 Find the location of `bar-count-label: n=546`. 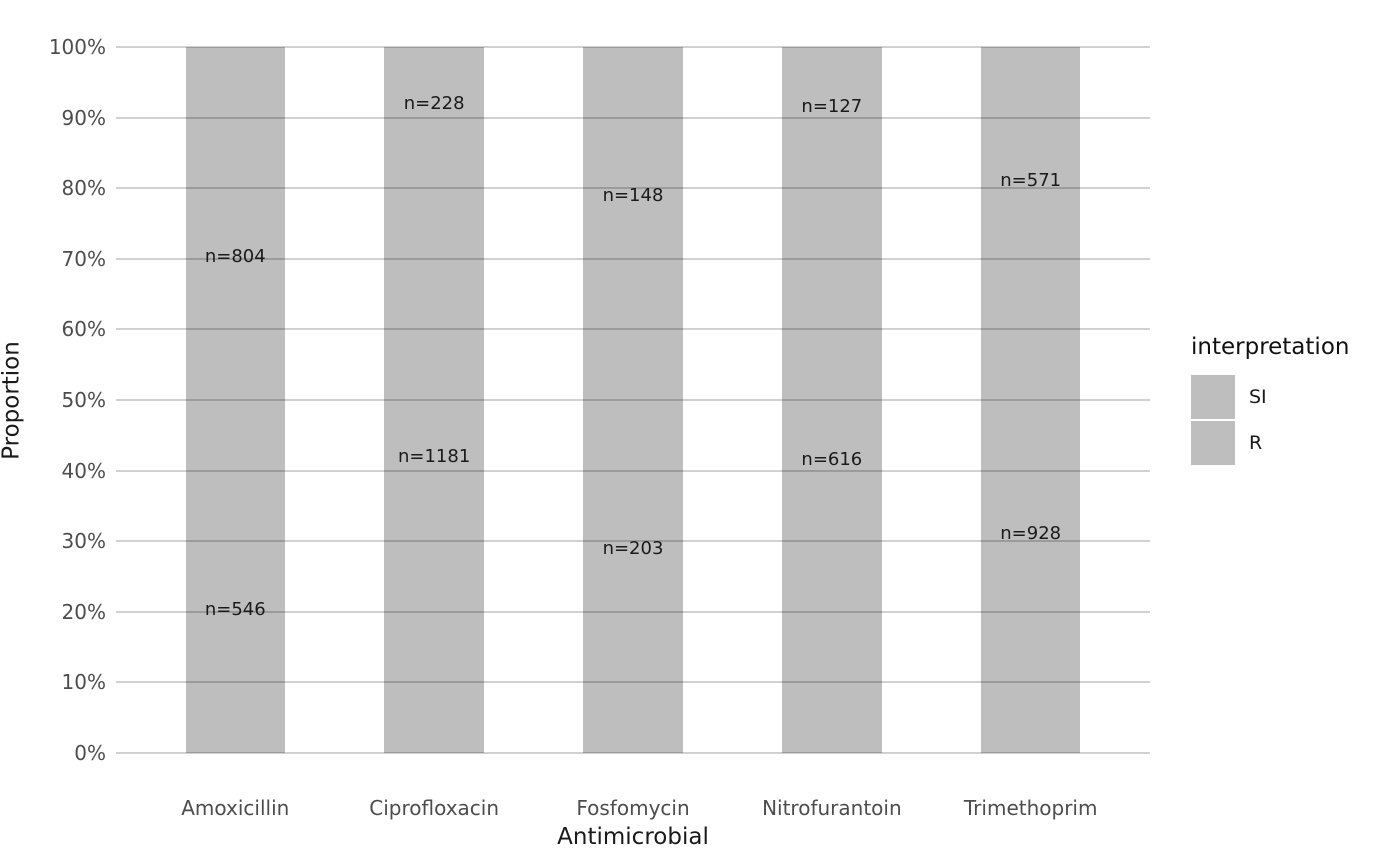

bar-count-label: n=546 is located at coordinates (235, 610).